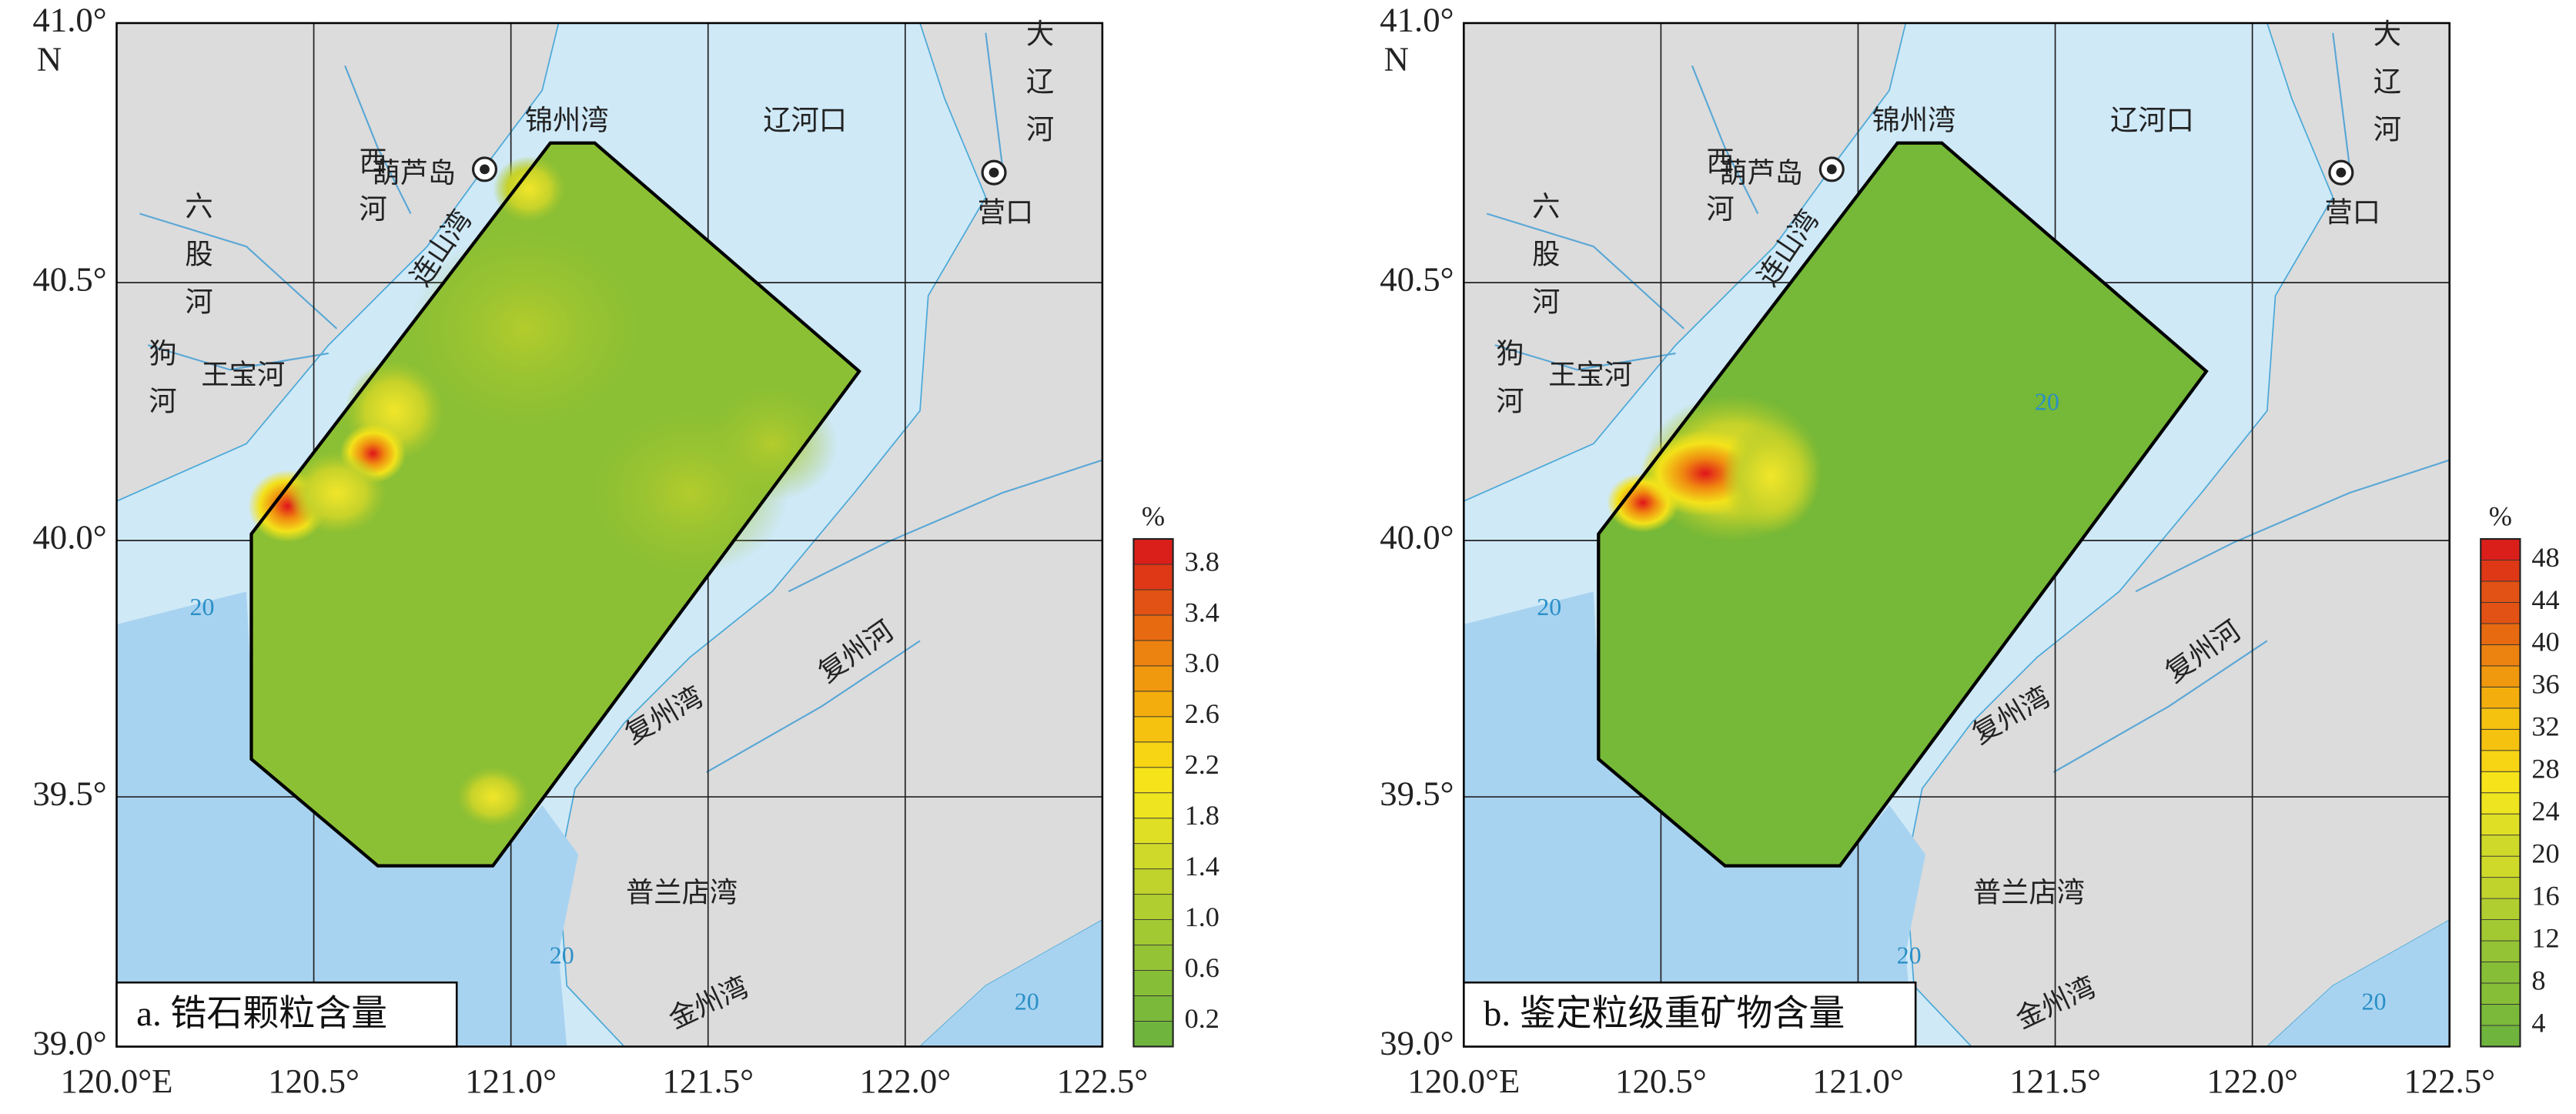 Image resolution: width=2576 pixels, height=1114 pixels. I want to click on lat-label: 40.5°, so click(1417, 278).